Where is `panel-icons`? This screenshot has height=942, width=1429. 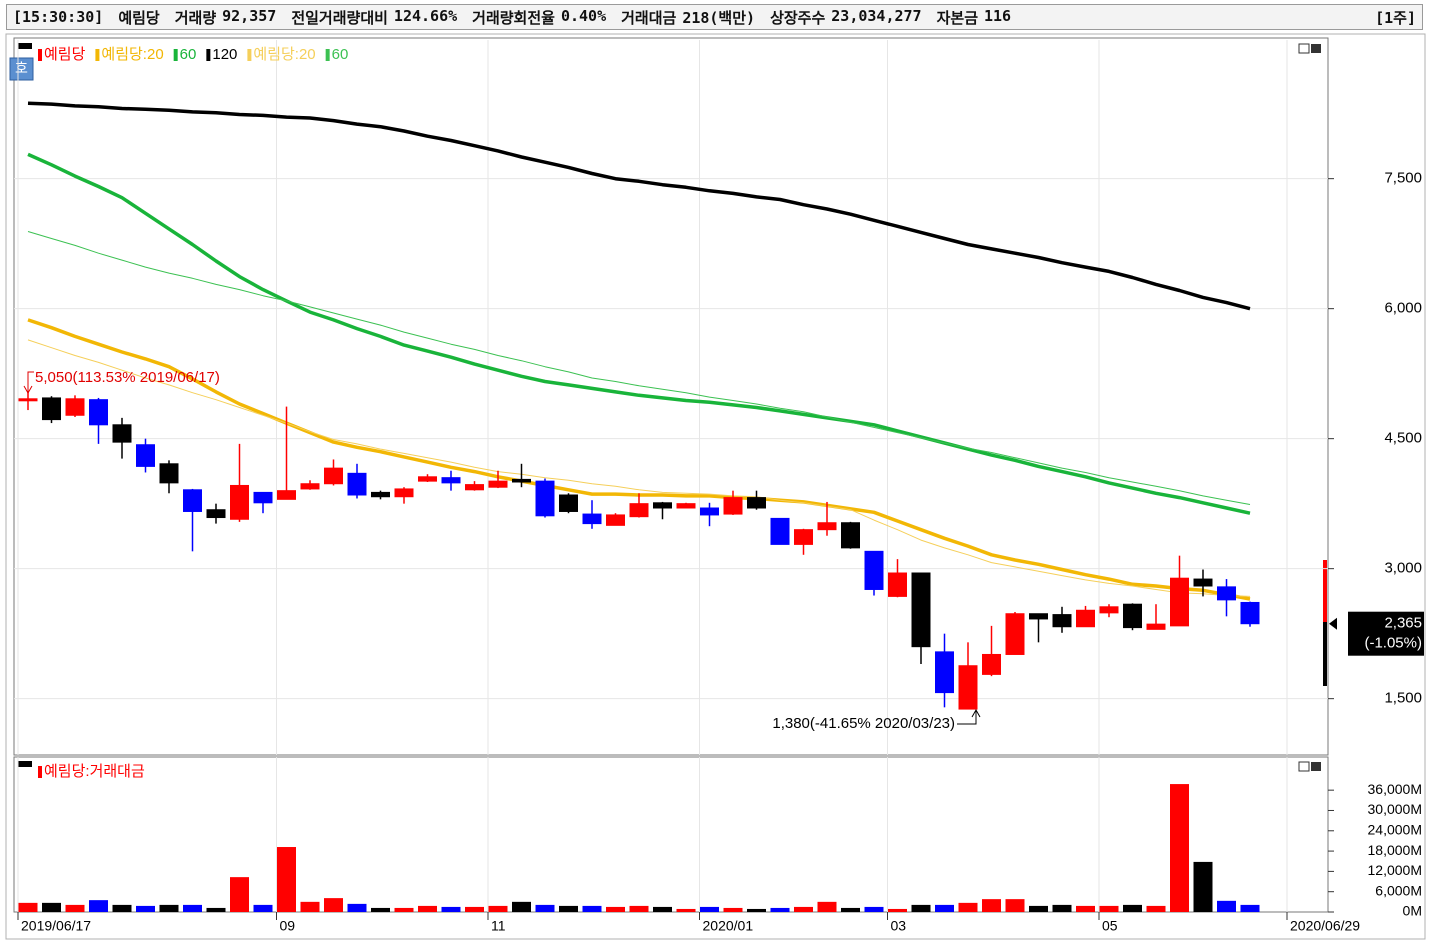
panel-icons is located at coordinates (1309, 407).